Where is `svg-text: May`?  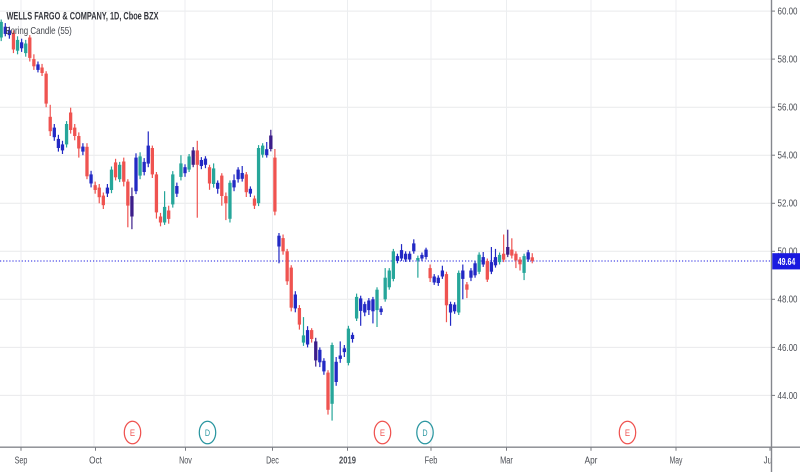
svg-text: May is located at coordinates (676, 461).